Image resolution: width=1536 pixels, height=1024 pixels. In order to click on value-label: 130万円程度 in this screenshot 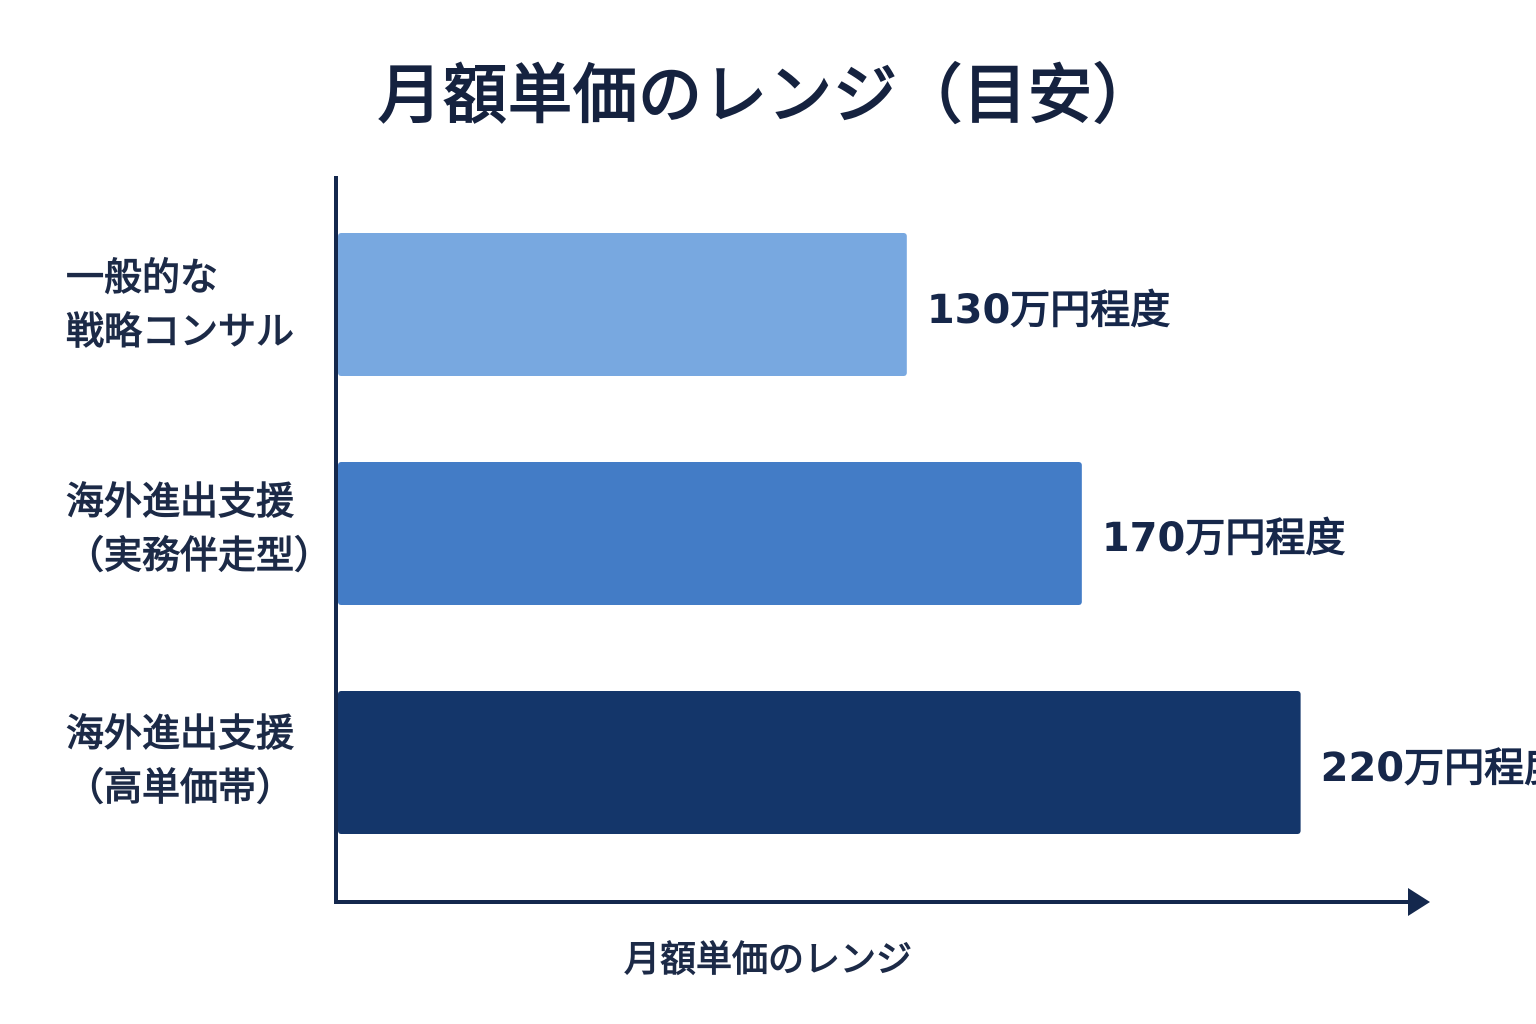, I will do `click(1048, 310)`.